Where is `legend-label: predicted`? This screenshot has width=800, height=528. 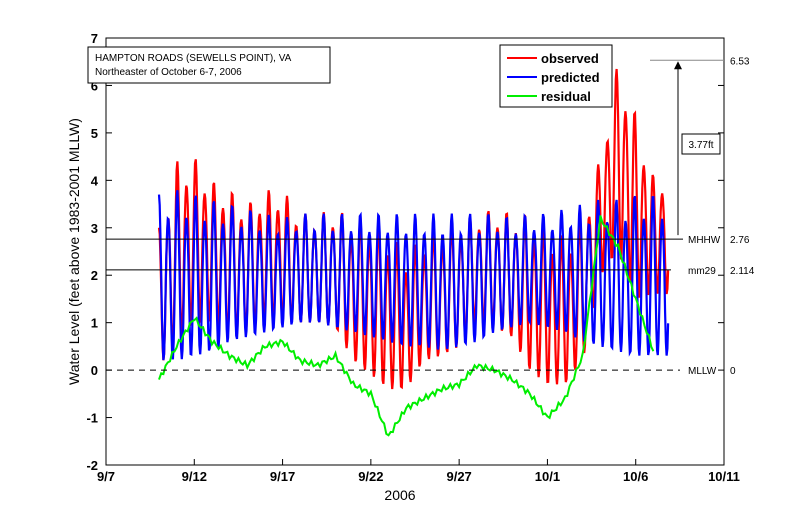
legend-label: predicted is located at coordinates (570, 77).